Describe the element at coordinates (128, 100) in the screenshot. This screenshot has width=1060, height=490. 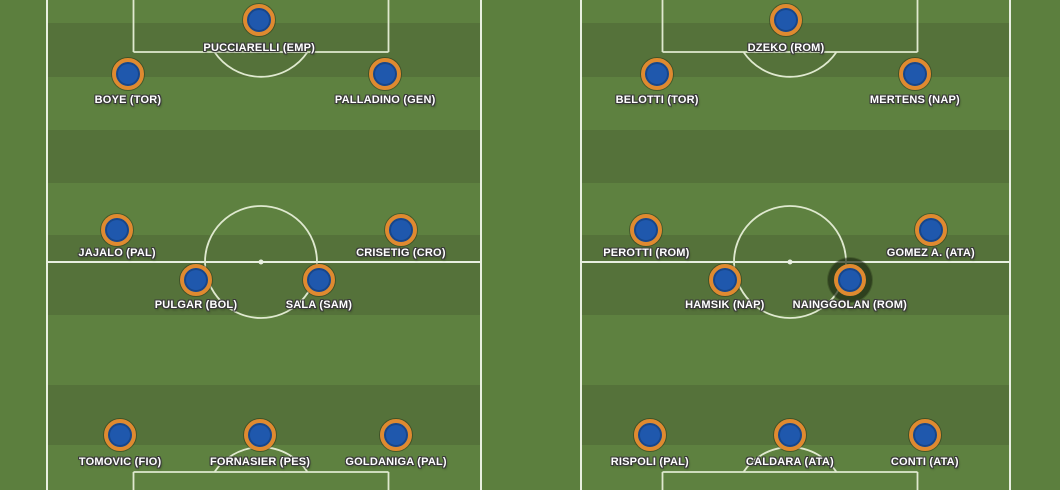
I see `player-label-boye: BOYE (TOR)` at that location.